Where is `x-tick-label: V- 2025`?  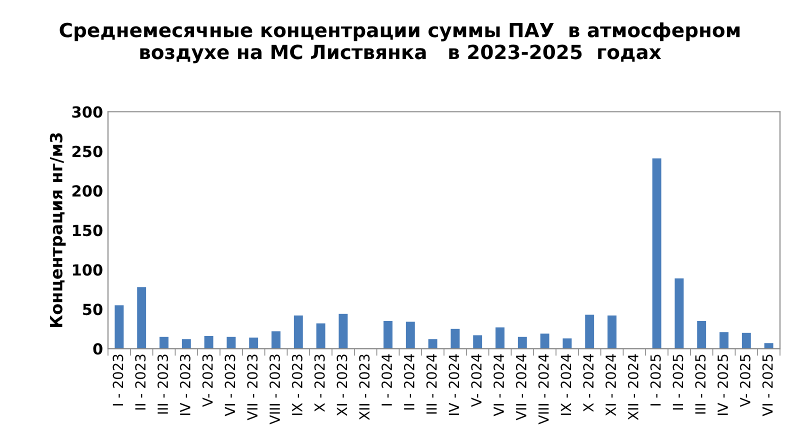 x-tick-label: V- 2025 is located at coordinates (745, 380).